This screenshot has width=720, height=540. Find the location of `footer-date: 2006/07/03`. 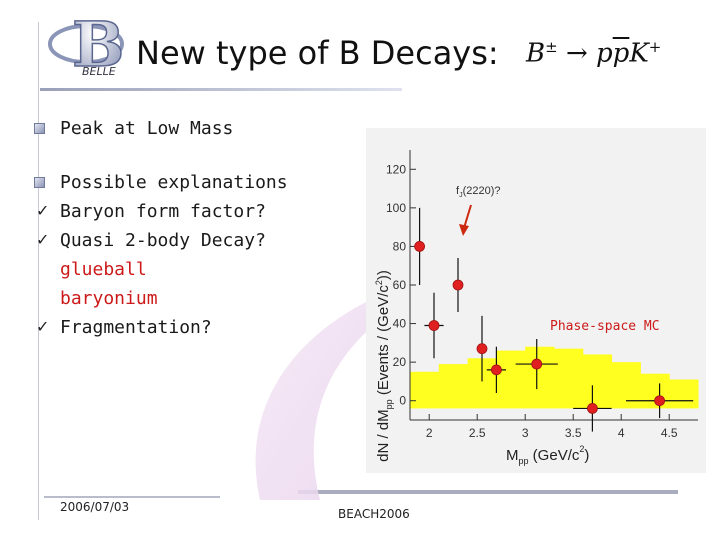

footer-date: 2006/07/03 is located at coordinates (95, 507).